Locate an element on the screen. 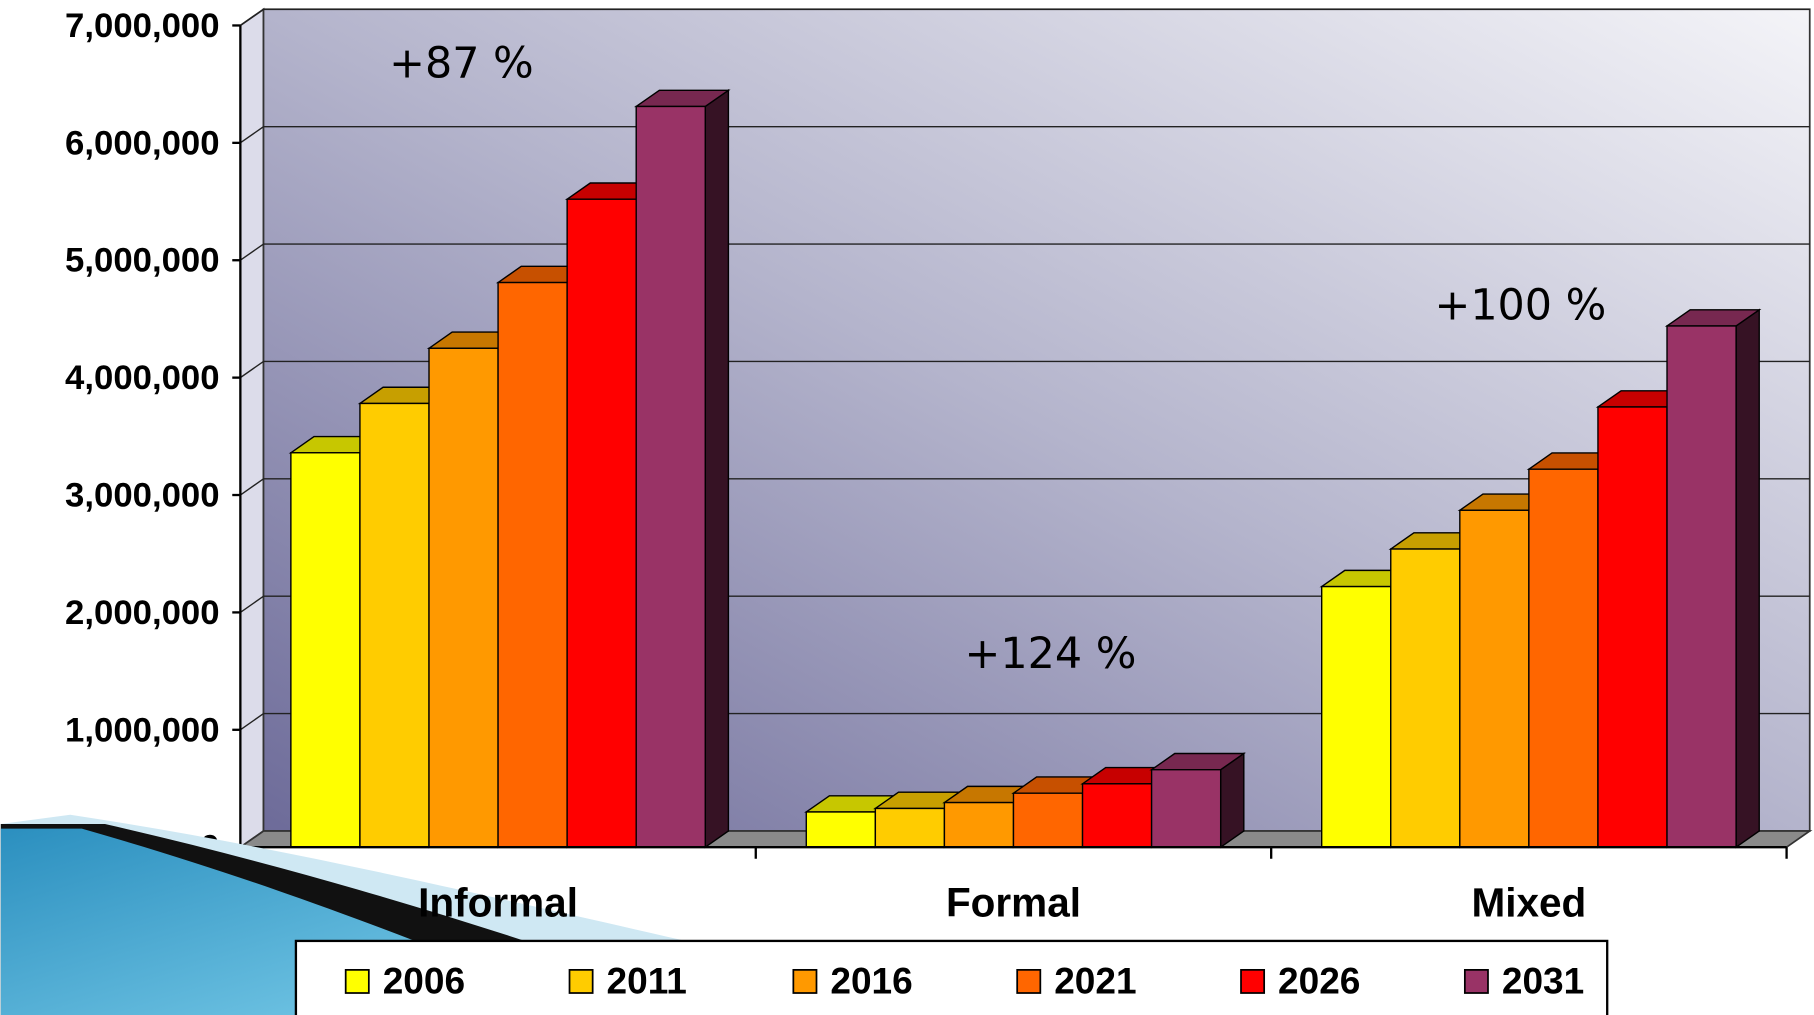  y-tick-label: 5,000,000 is located at coordinates (142, 261).